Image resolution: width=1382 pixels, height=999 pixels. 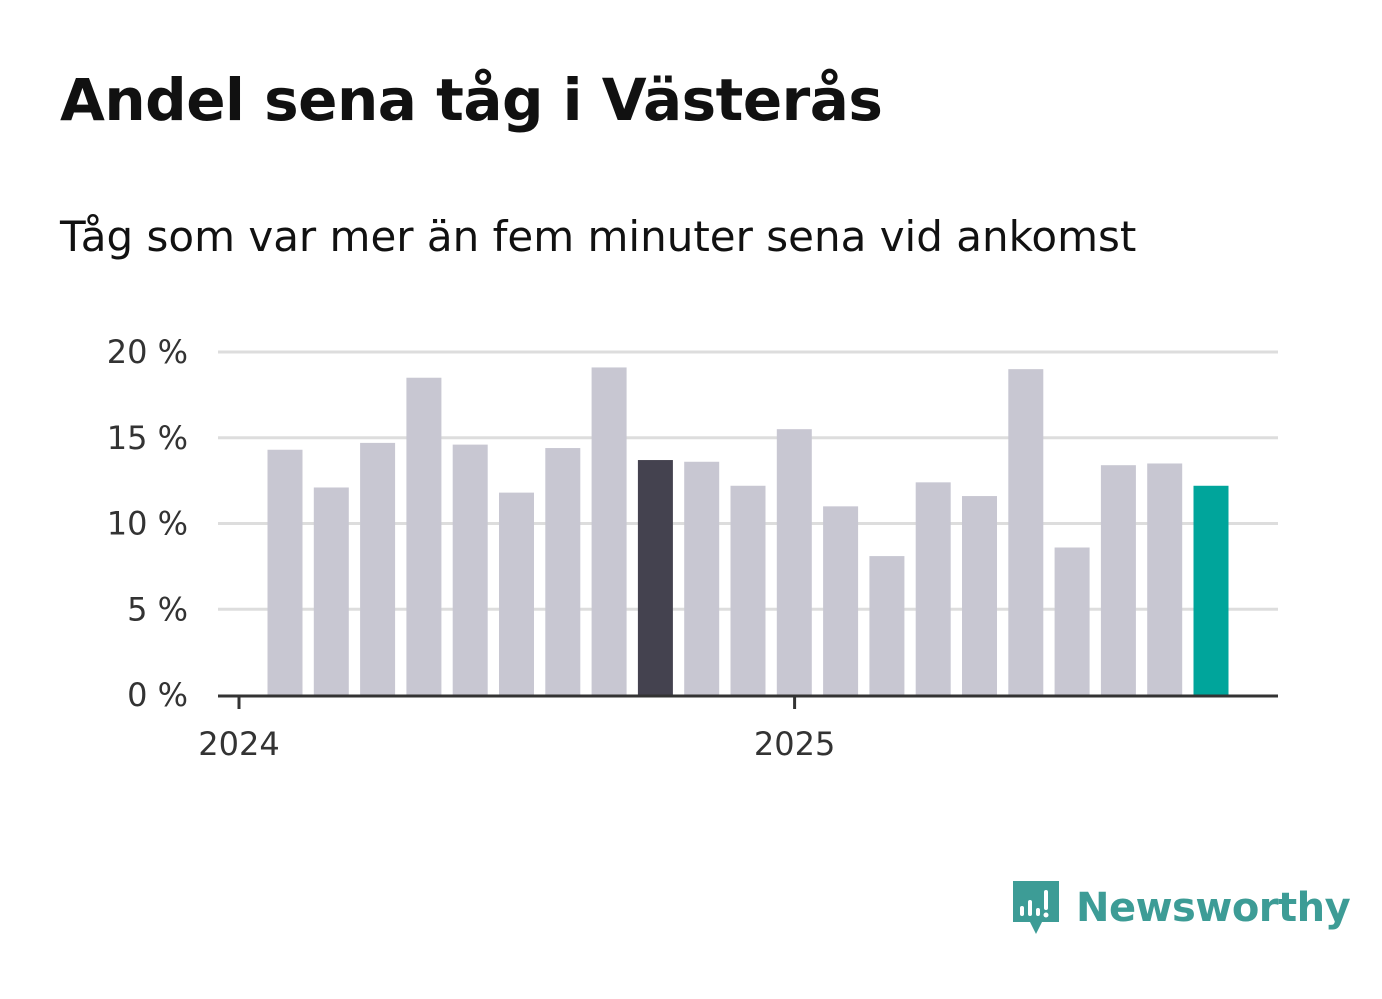 I want to click on brand-name: Newsworthy, so click(x=1213, y=908).